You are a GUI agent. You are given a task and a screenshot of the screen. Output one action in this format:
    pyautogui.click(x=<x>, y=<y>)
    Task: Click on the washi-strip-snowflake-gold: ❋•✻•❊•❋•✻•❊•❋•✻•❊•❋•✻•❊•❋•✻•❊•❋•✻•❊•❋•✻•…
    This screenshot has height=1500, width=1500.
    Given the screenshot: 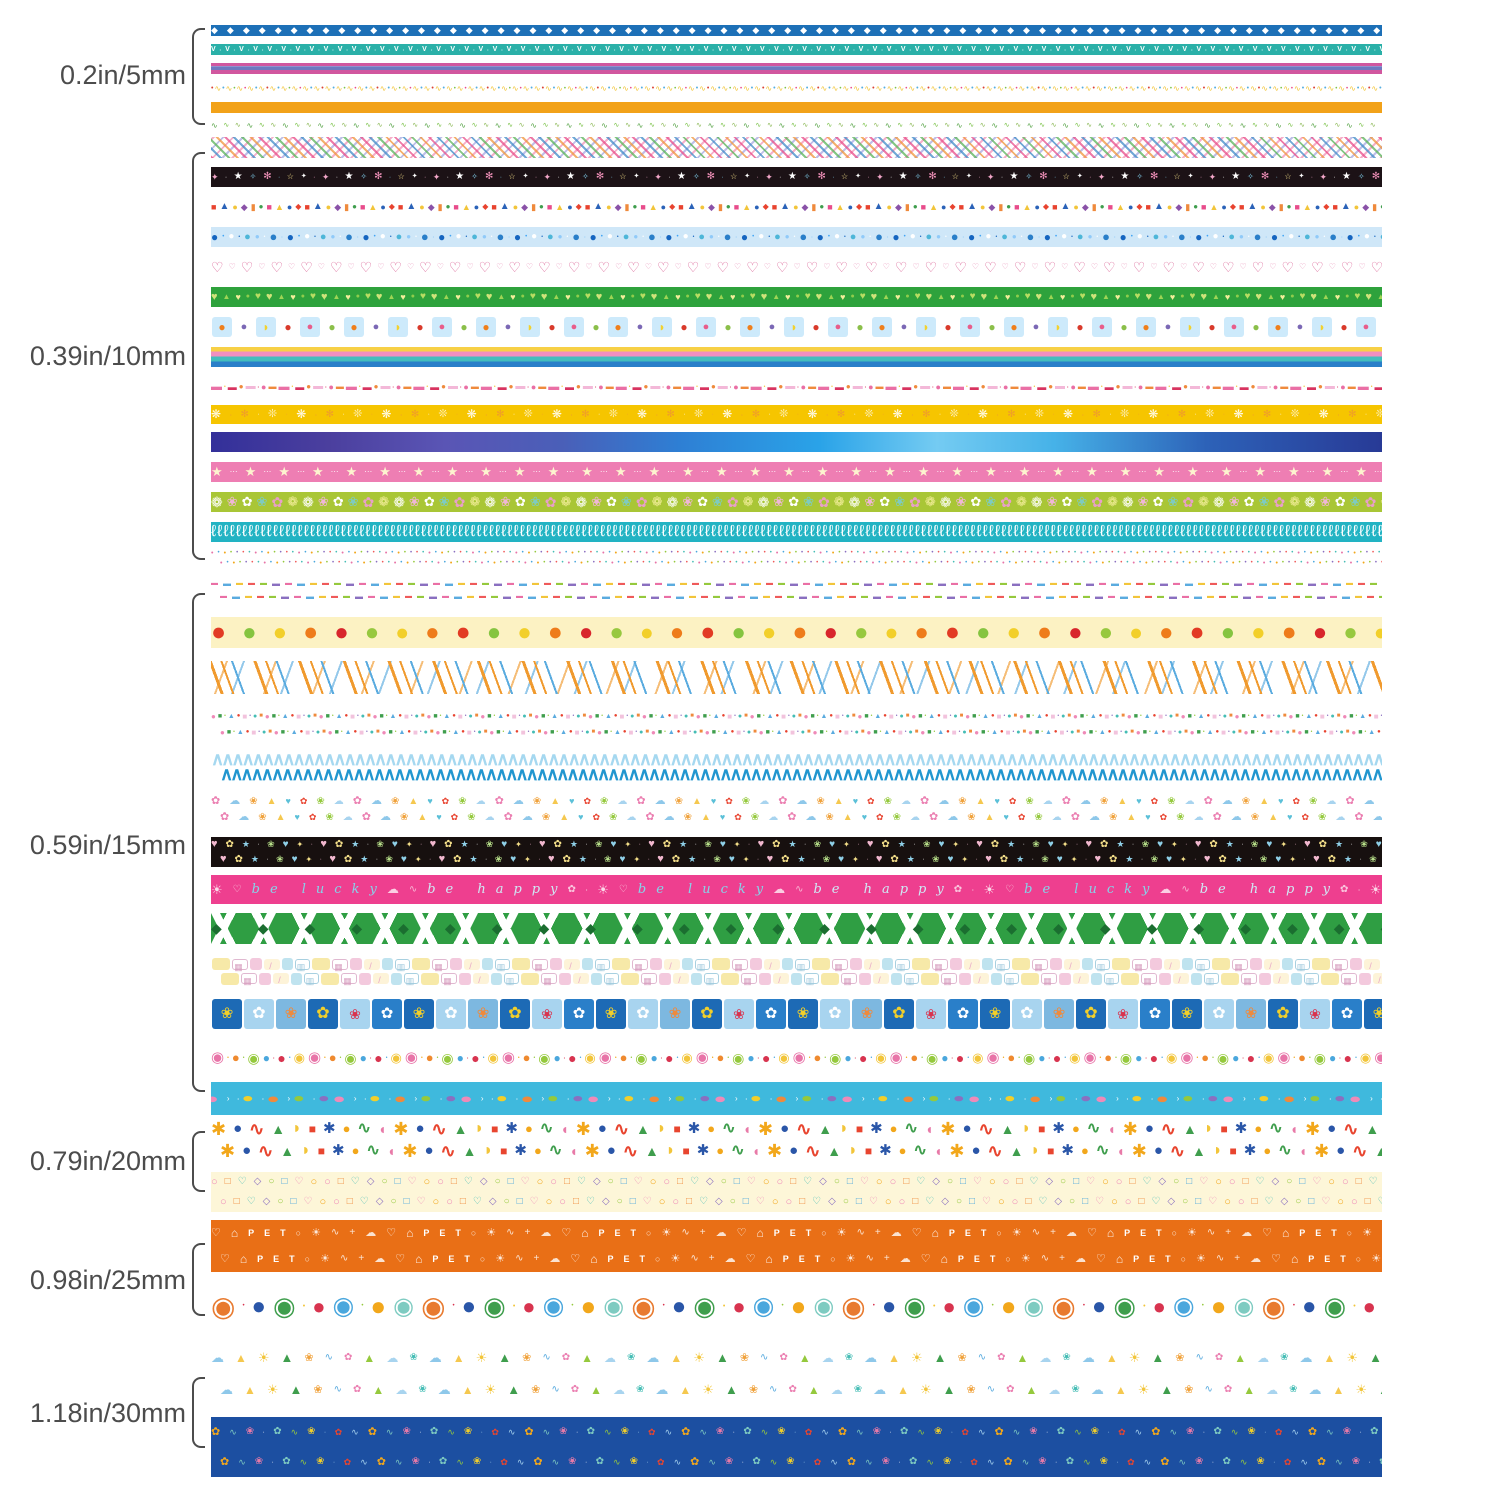 What is the action you would take?
    pyautogui.click(x=796, y=414)
    